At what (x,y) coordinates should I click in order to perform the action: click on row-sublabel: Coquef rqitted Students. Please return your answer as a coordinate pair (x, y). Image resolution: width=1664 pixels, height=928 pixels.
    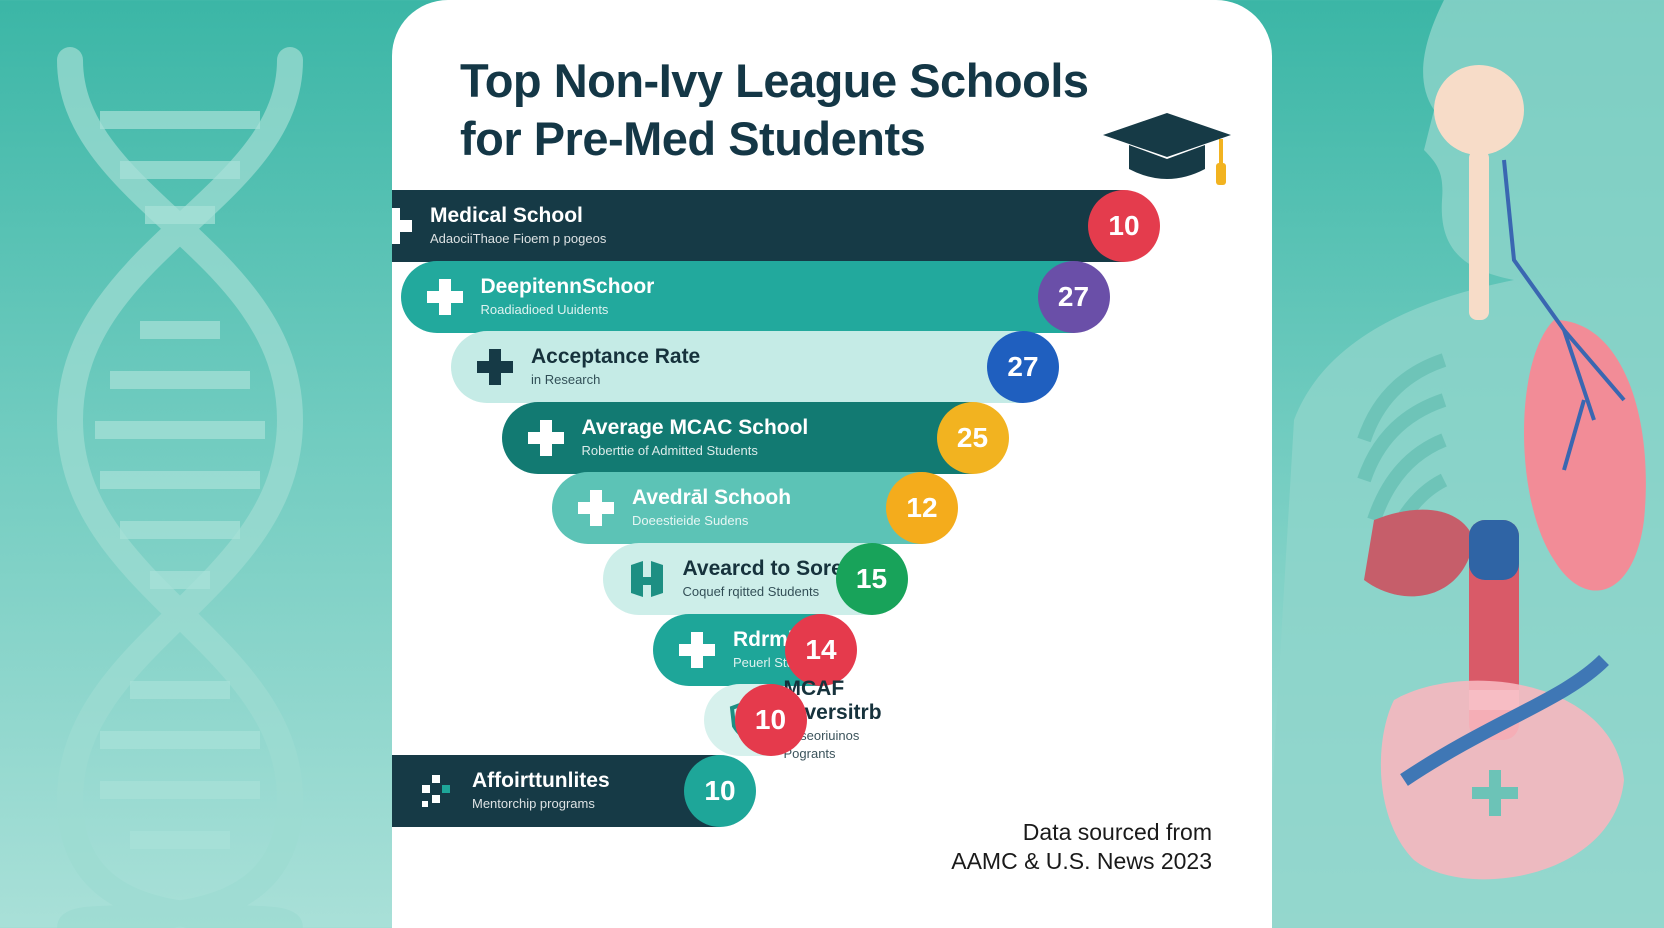
    Looking at the image, I should click on (751, 591).